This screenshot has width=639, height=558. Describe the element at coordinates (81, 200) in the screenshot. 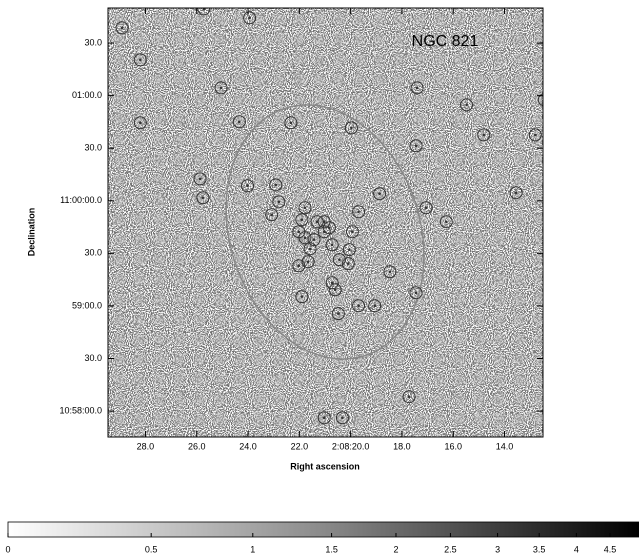

I see `y-tick-label: 11:00:00.0` at that location.